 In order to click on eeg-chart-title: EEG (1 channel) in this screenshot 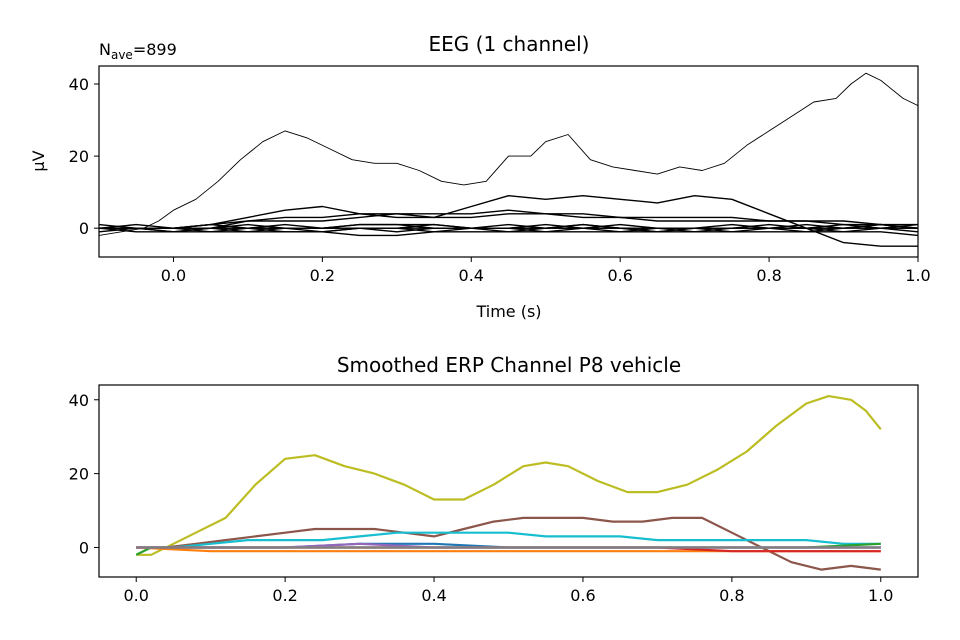, I will do `click(509, 44)`.